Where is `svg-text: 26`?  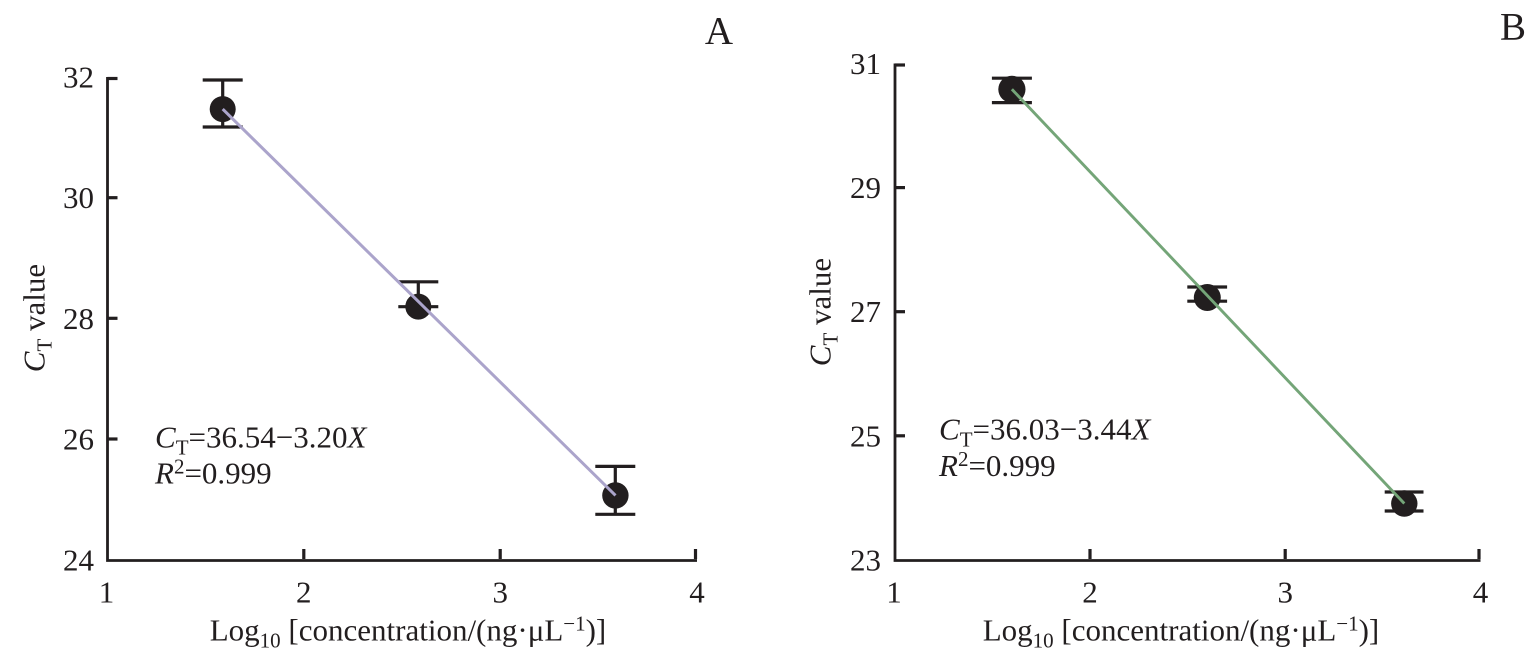 svg-text: 26 is located at coordinates (78, 439).